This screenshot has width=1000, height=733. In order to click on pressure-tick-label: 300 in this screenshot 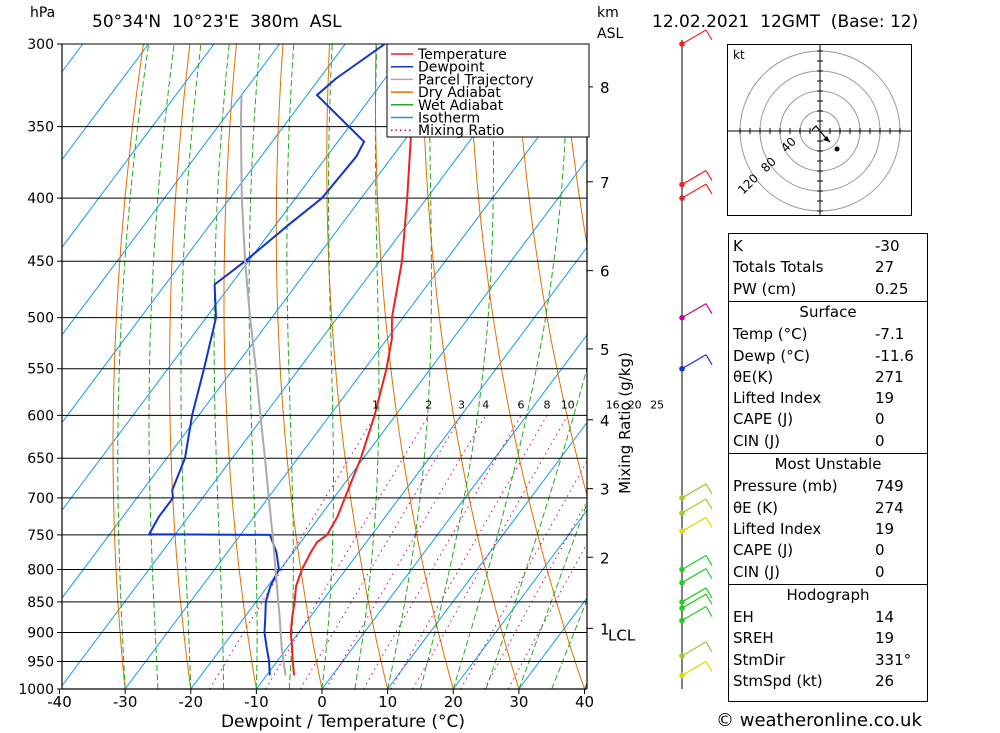, I will do `click(40, 45)`.